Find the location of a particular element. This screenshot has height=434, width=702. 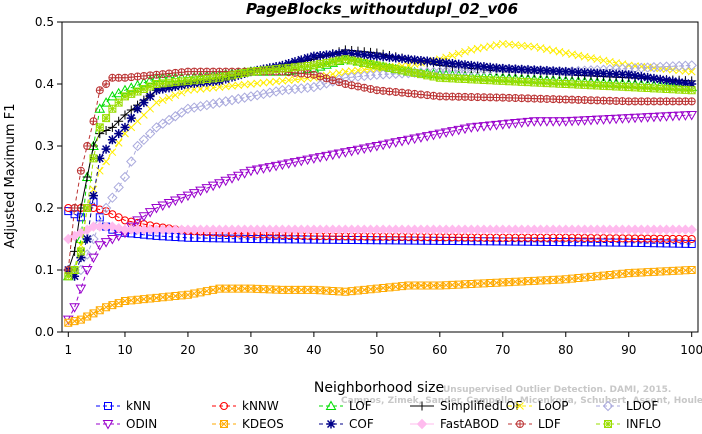

x-tick-label: 20 is located at coordinates (187, 350).